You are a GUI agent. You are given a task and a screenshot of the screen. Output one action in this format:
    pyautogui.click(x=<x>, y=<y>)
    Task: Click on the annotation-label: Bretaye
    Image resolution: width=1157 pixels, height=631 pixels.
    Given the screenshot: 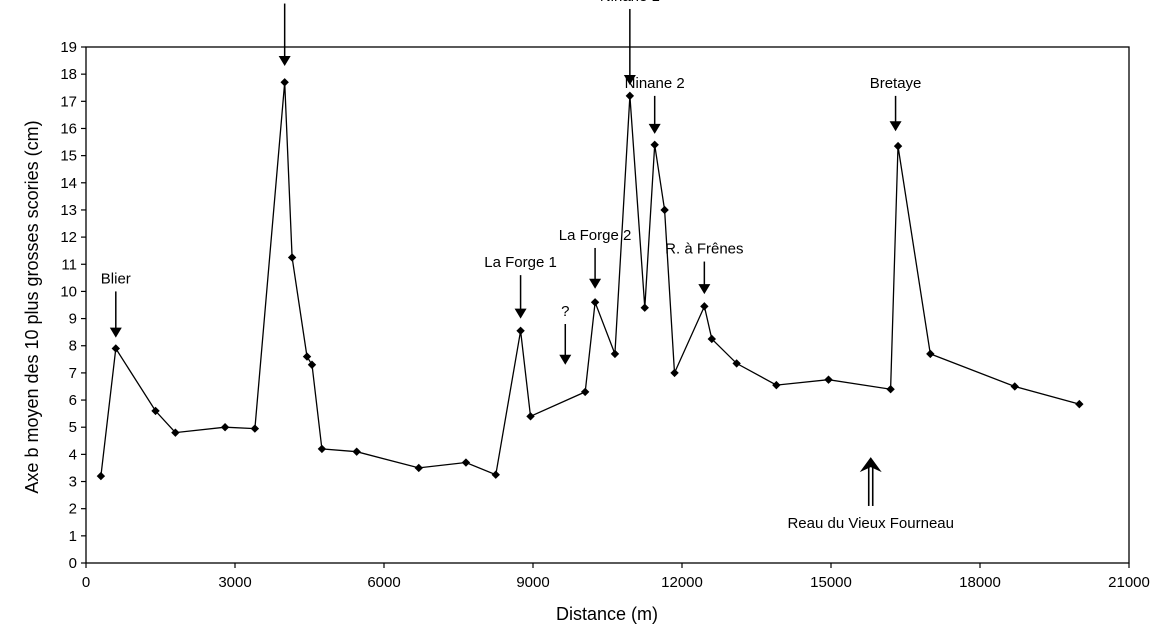 What is the action you would take?
    pyautogui.click(x=896, y=83)
    